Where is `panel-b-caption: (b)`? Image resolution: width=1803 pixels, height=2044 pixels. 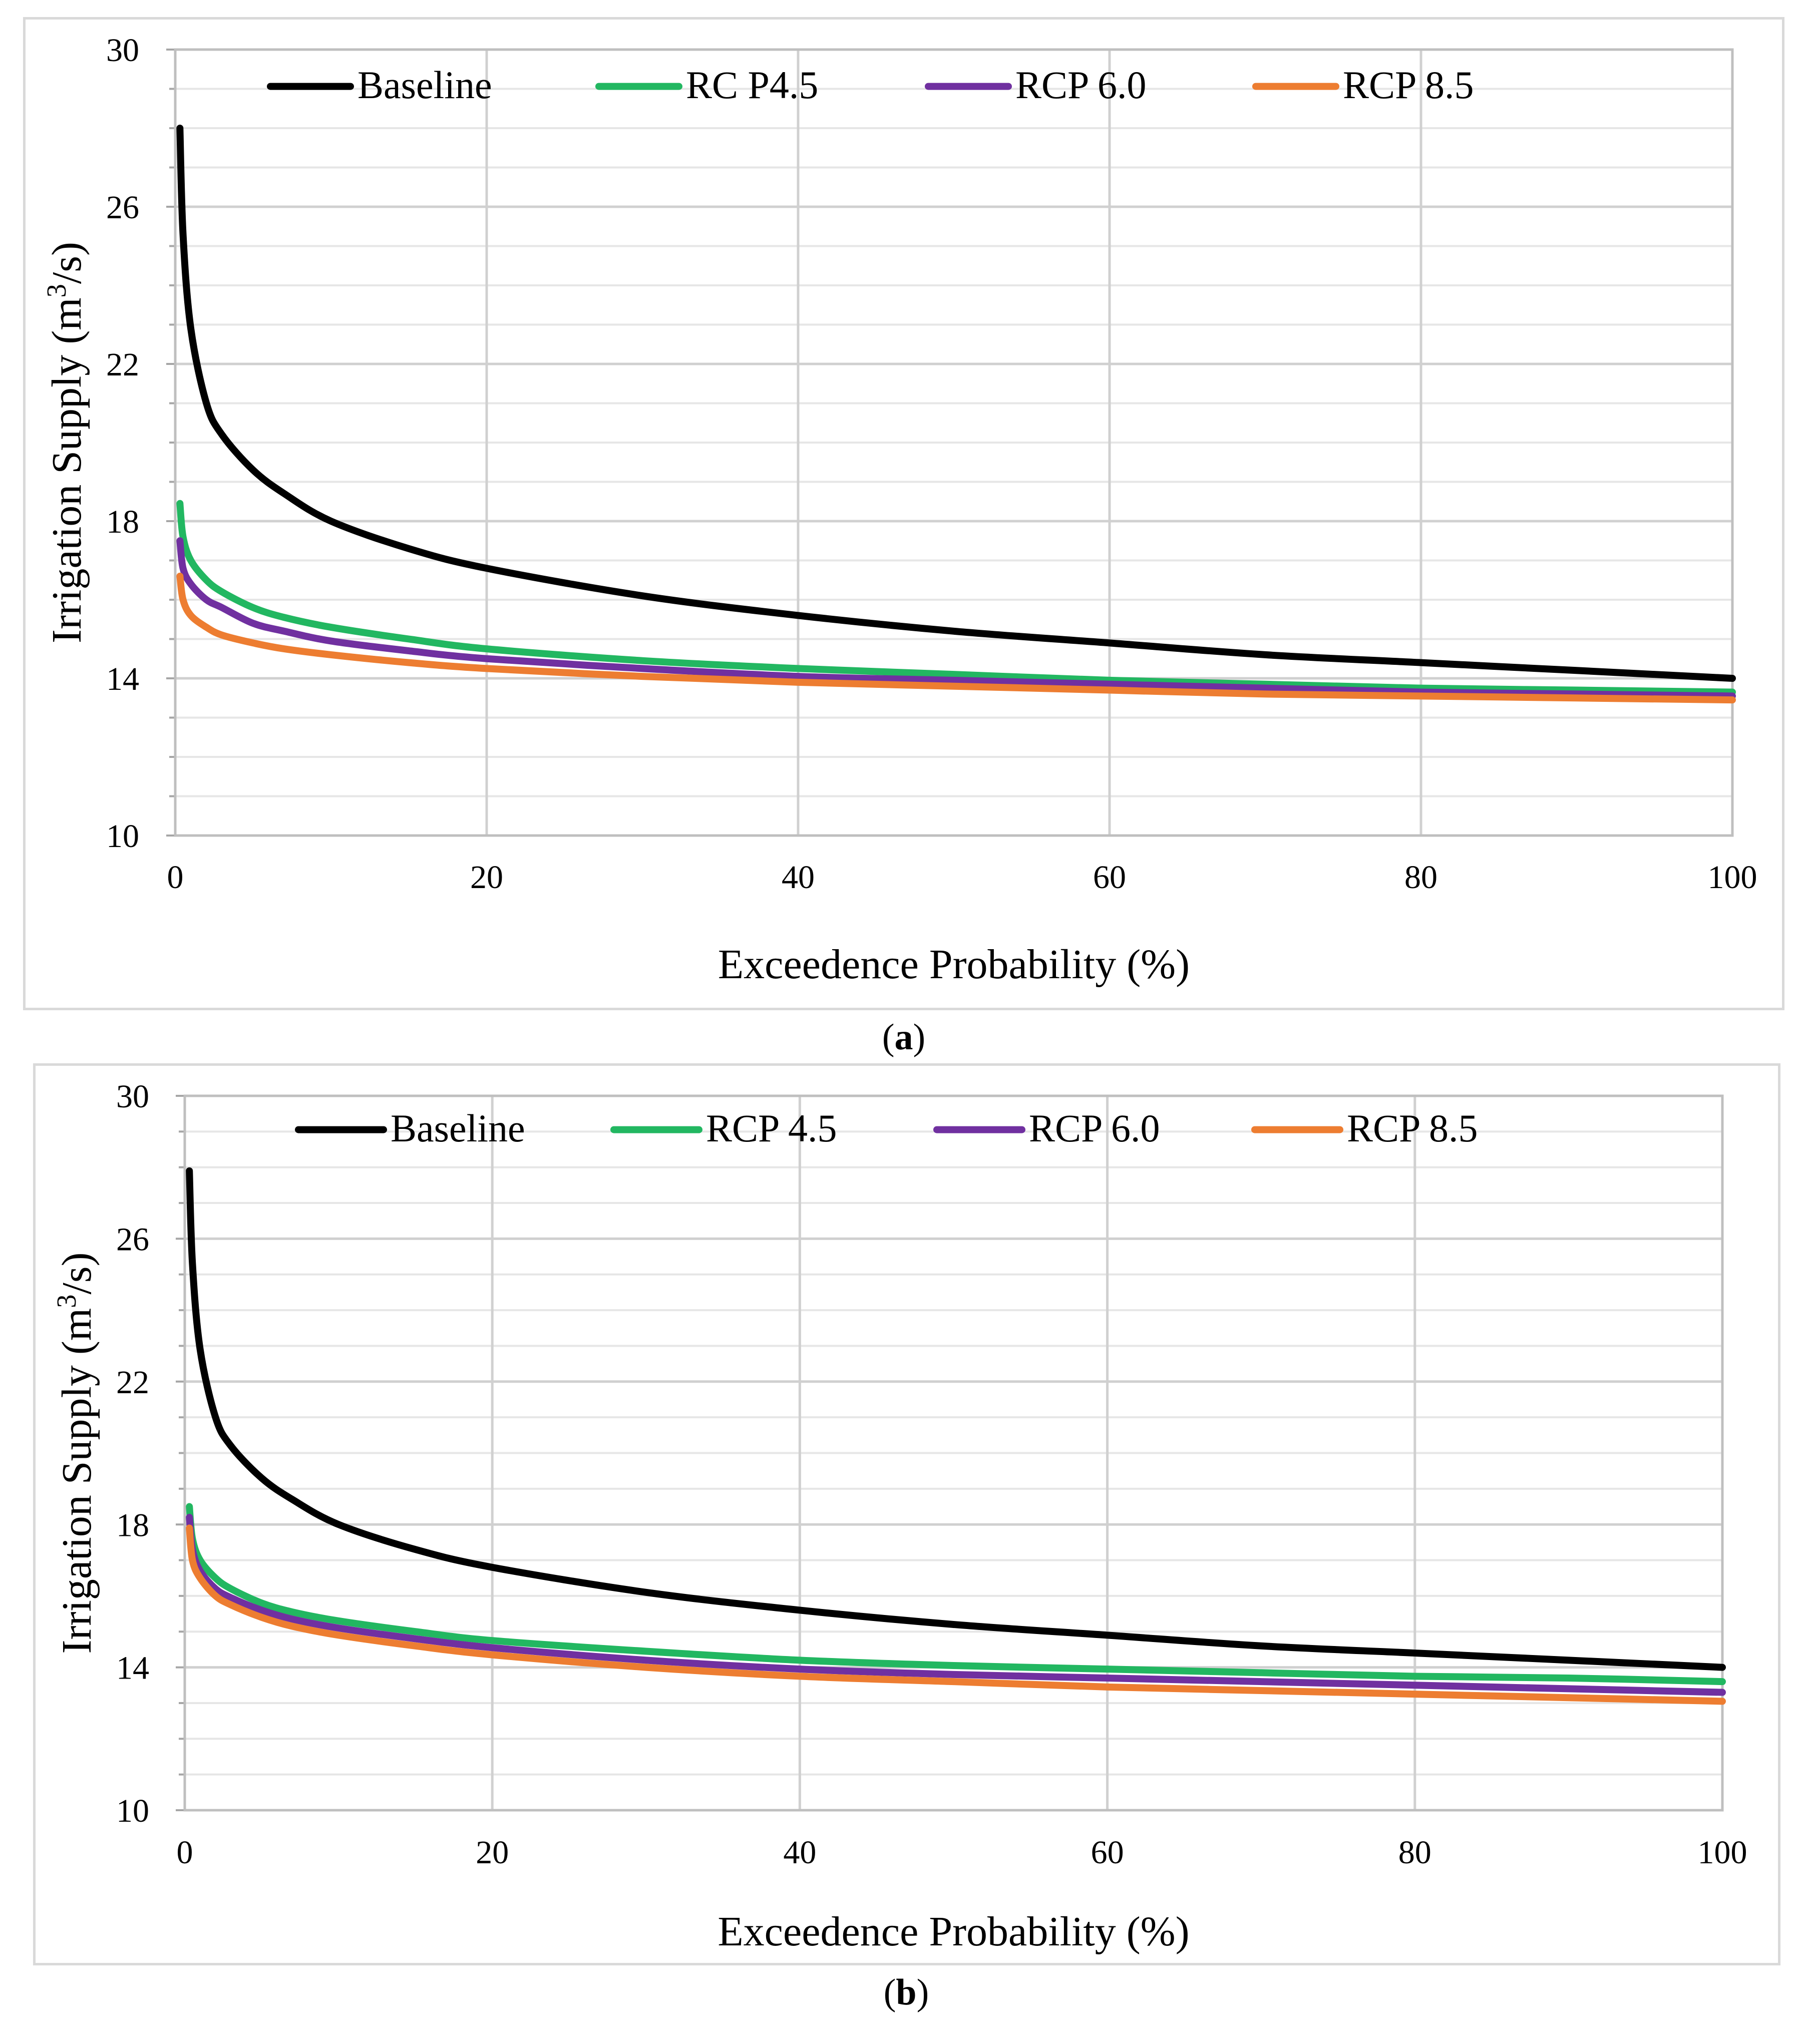 panel-b-caption: (b) is located at coordinates (906, 1993).